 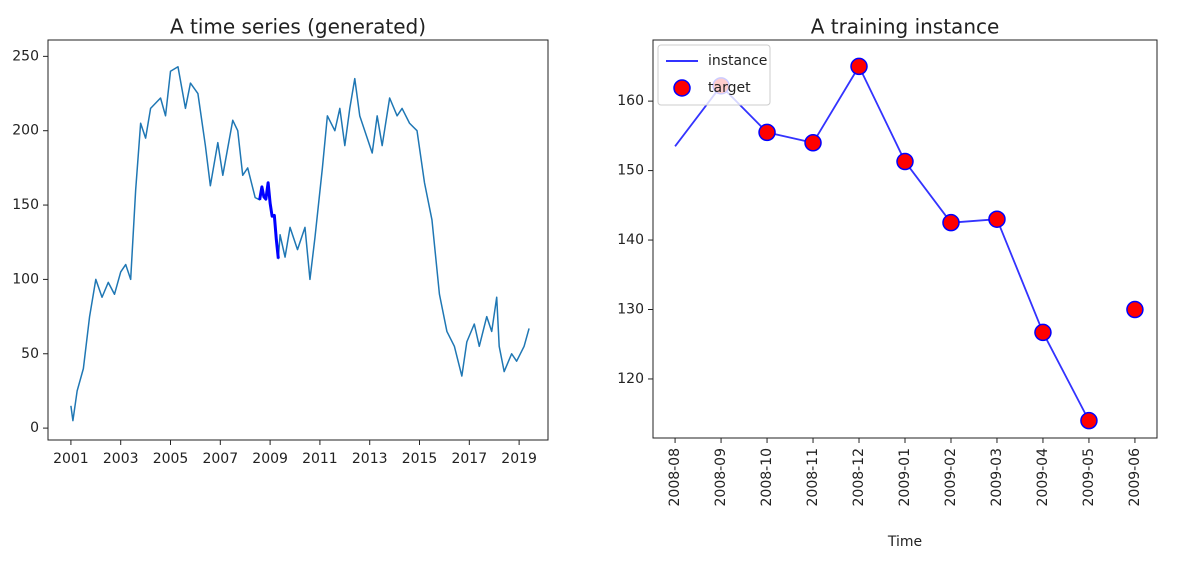 What do you see at coordinates (71, 459) in the screenshot?
I see `x-tick-label: 2001` at bounding box center [71, 459].